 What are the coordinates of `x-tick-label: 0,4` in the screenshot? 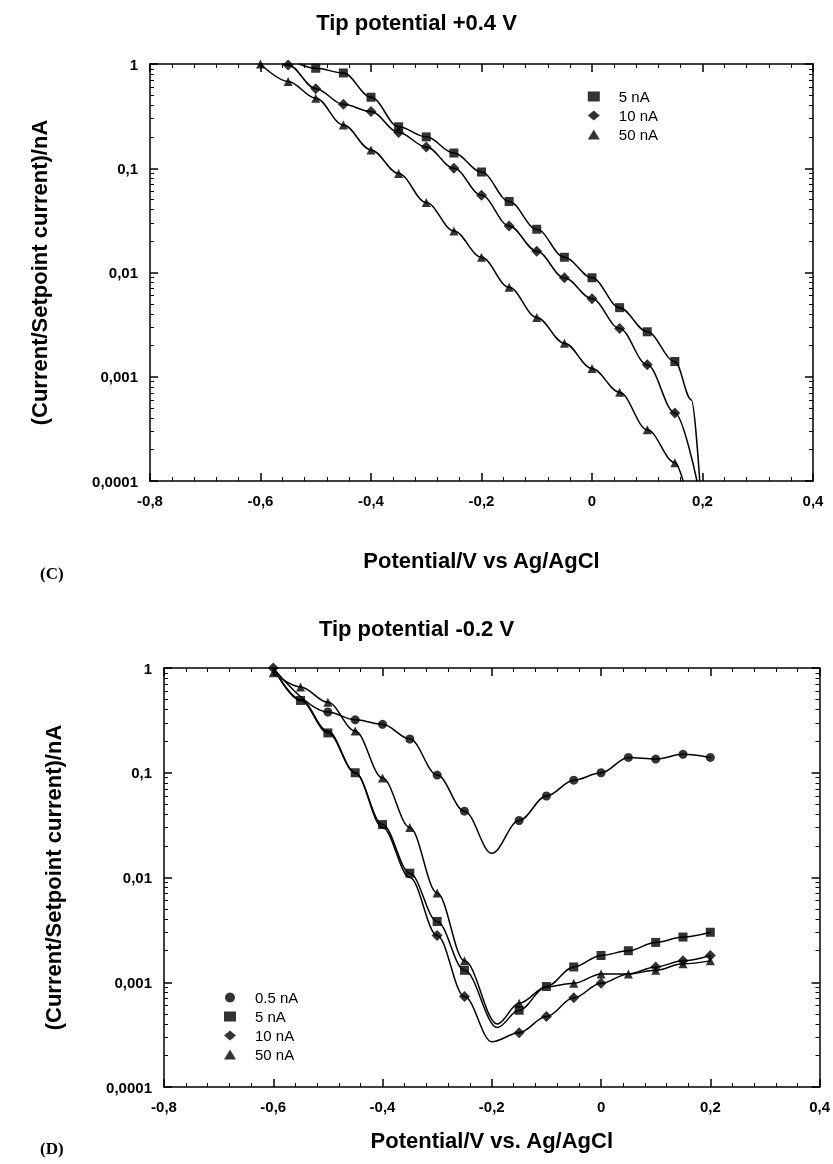 It's located at (813, 500).